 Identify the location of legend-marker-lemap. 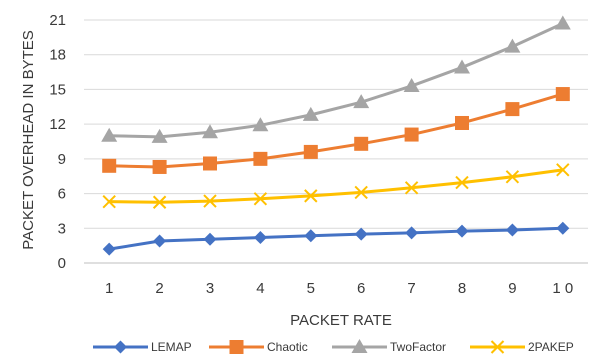
(120, 347).